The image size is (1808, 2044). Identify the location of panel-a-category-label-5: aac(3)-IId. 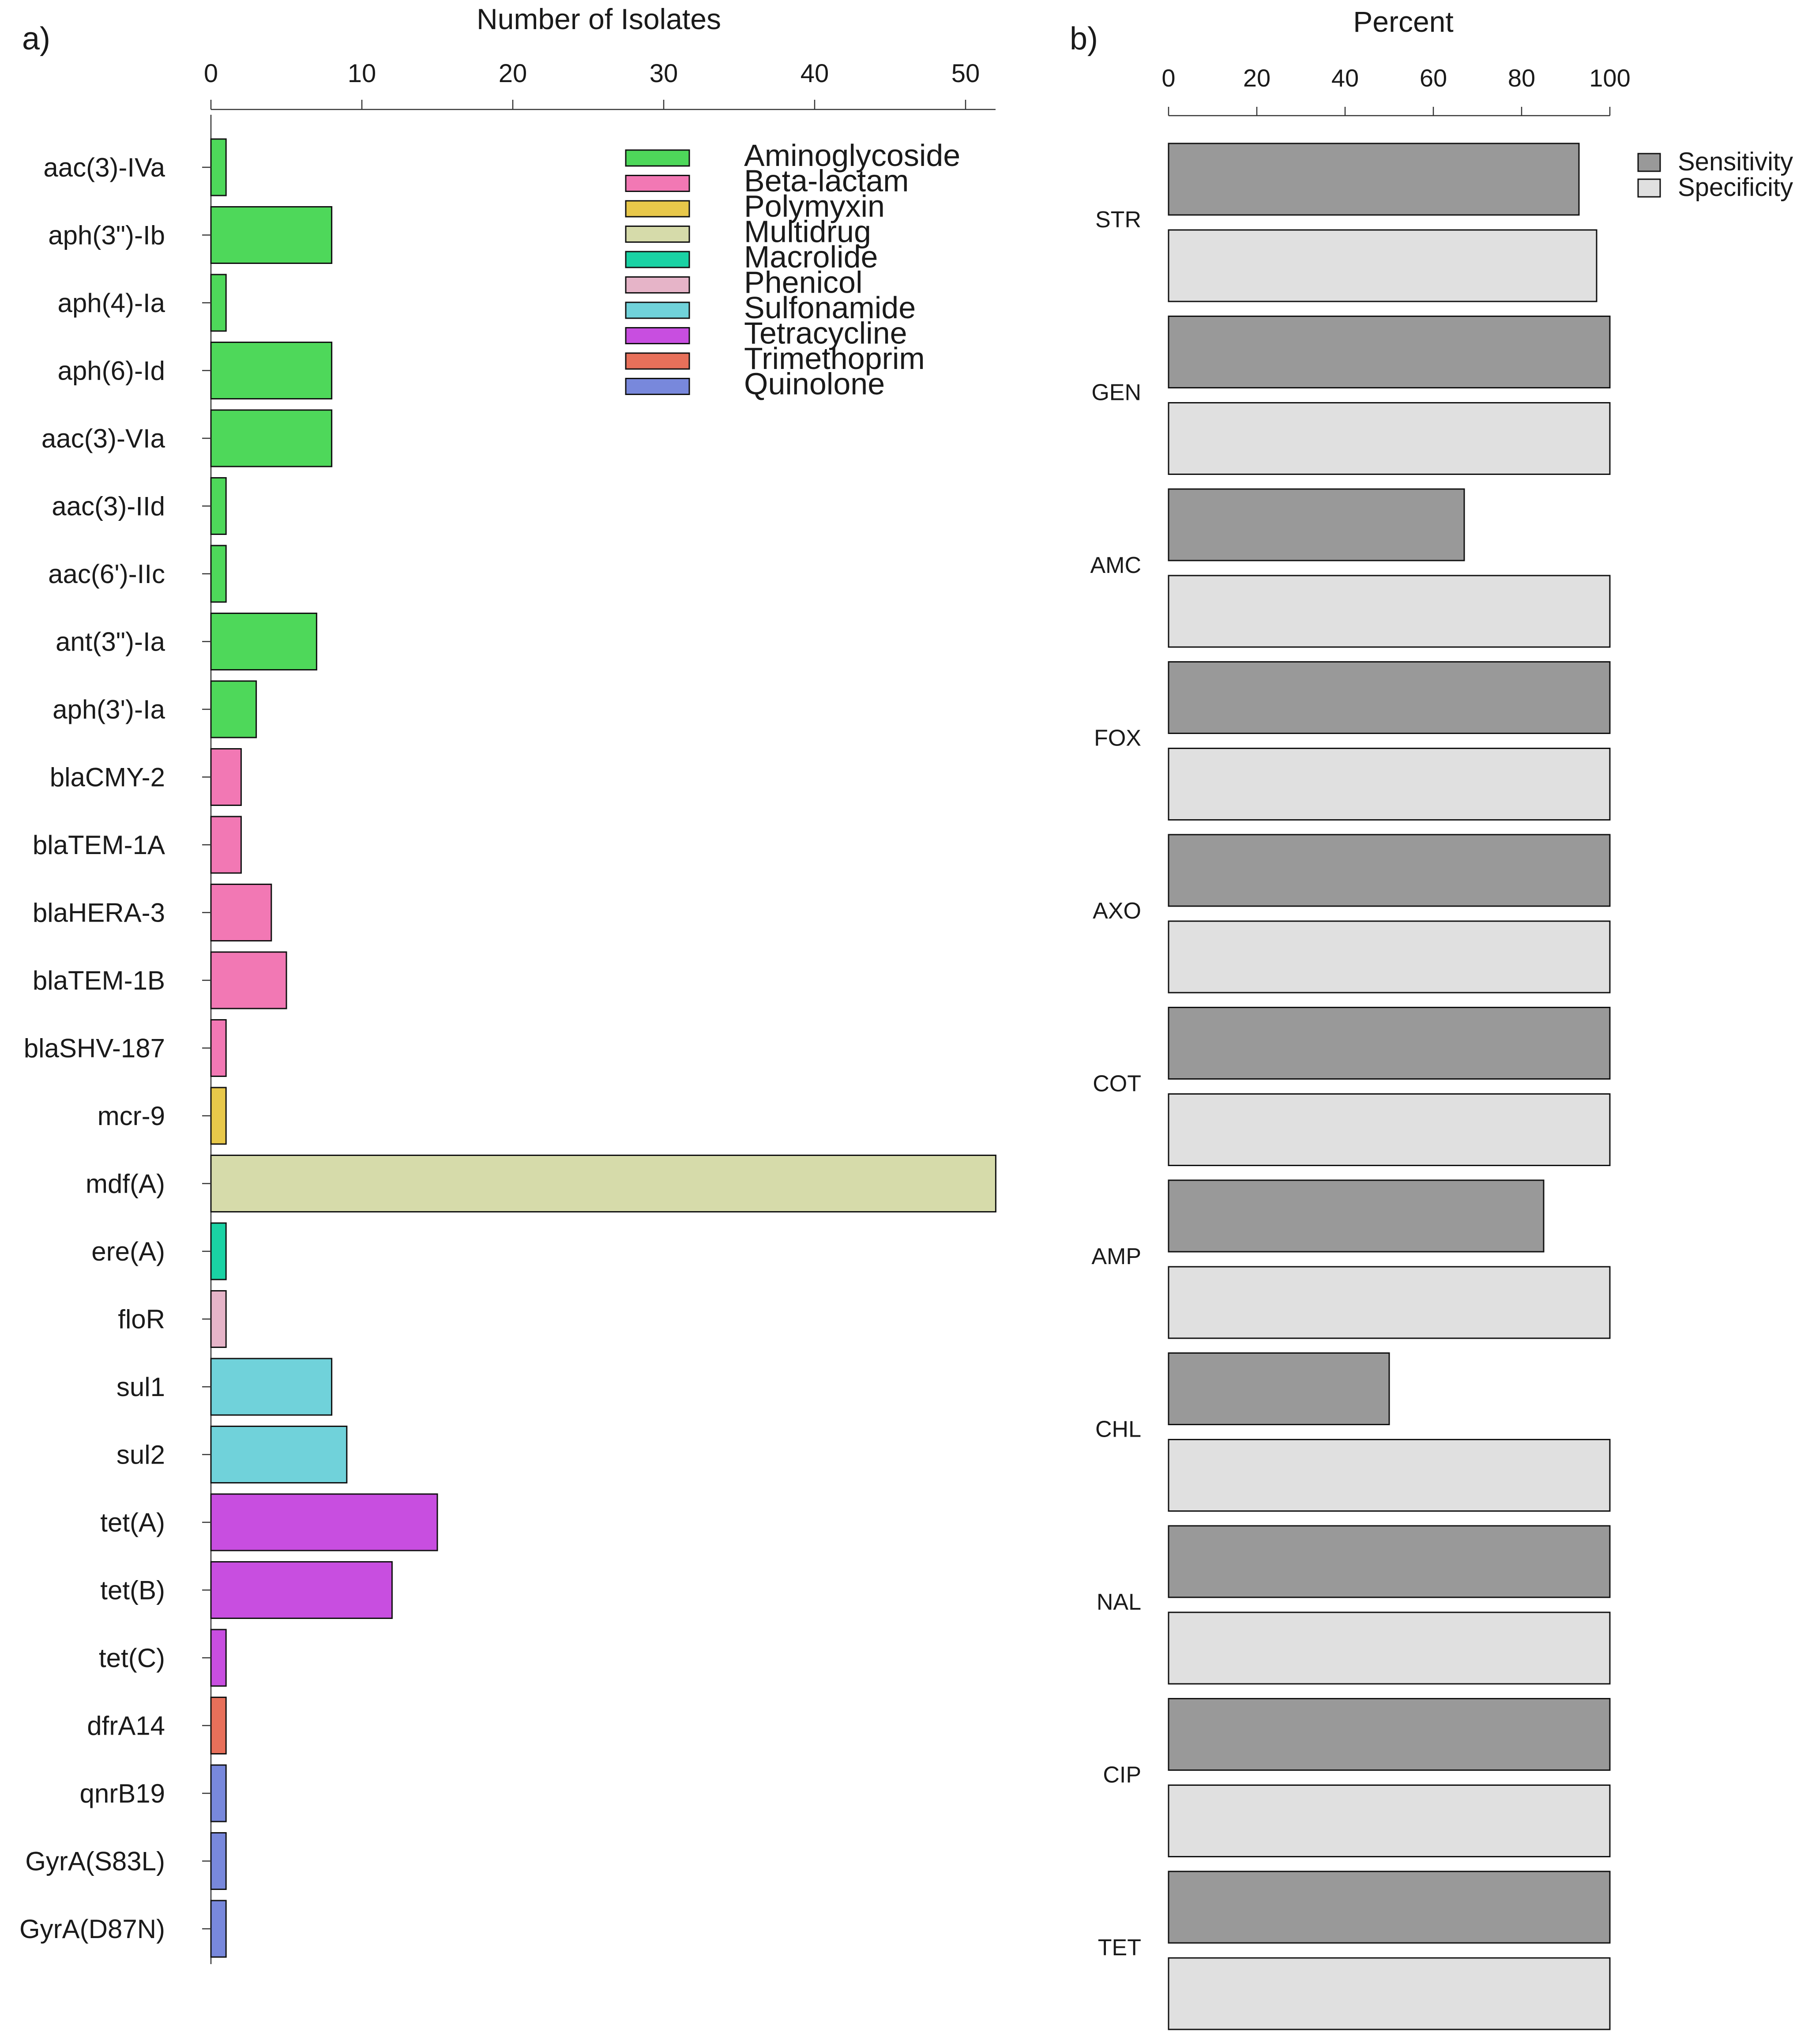
(108, 506).